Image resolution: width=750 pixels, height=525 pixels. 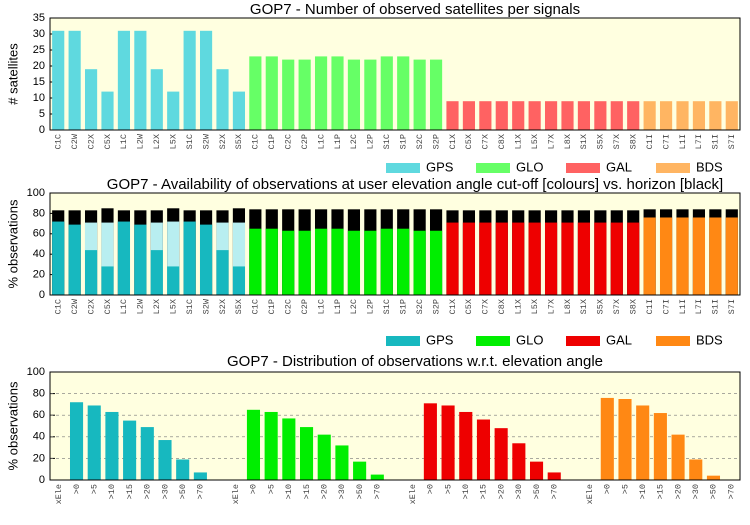 What do you see at coordinates (502, 141) in the screenshot?
I see `x-tick-label: C8X` at bounding box center [502, 141].